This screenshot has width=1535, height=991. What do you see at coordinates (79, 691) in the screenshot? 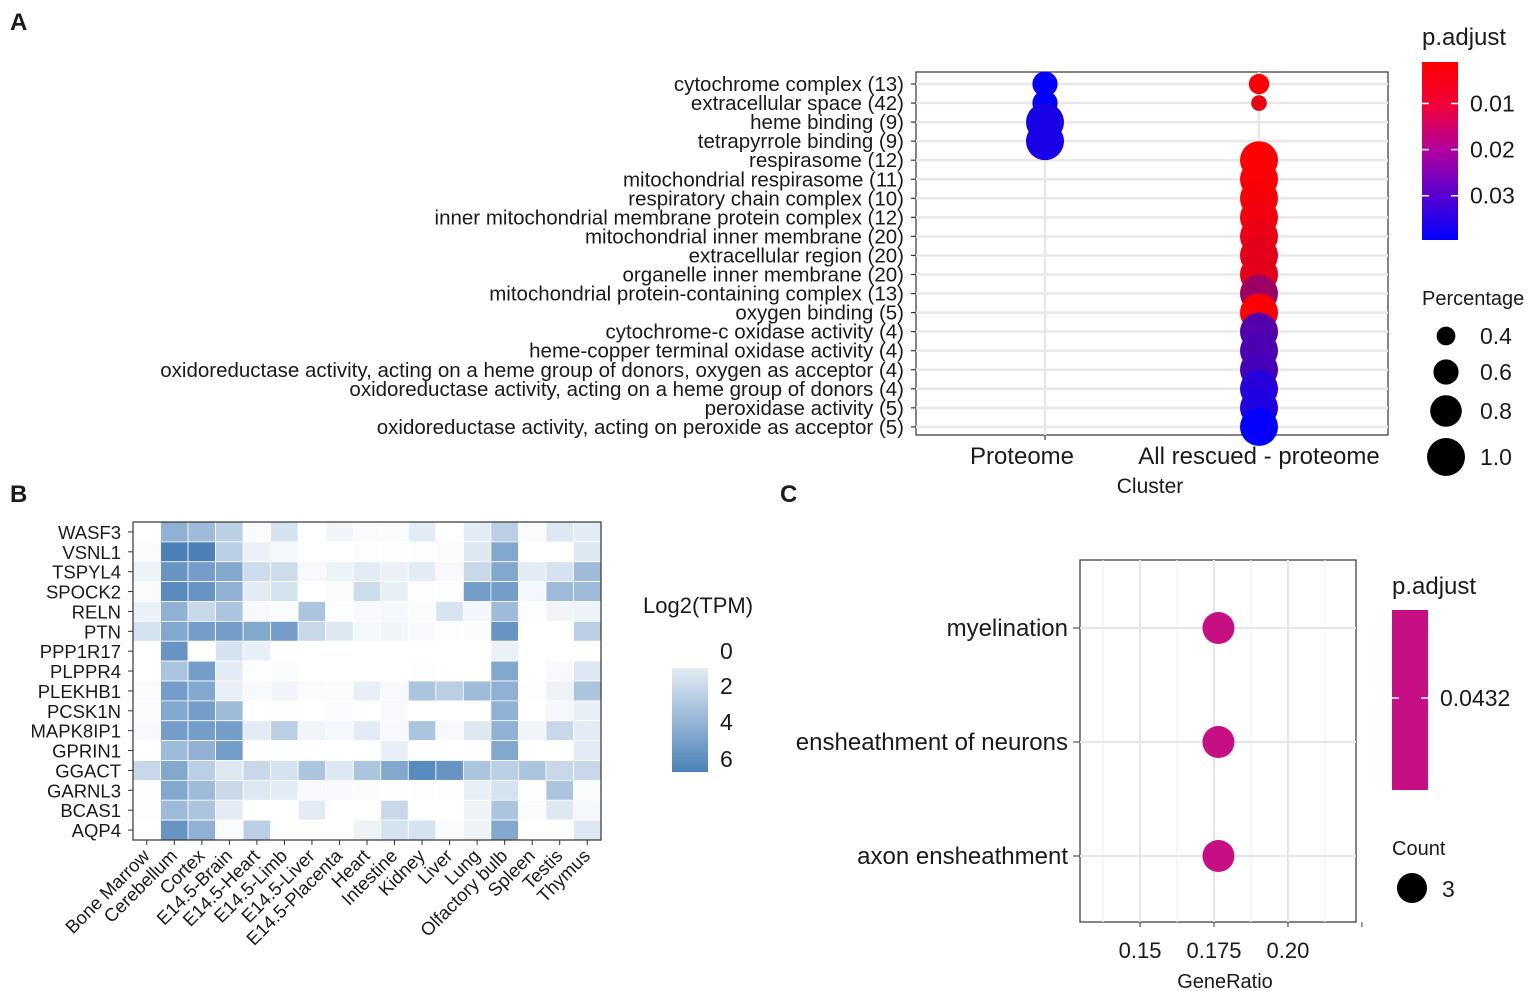
I see `row-label: PLEKHB1` at bounding box center [79, 691].